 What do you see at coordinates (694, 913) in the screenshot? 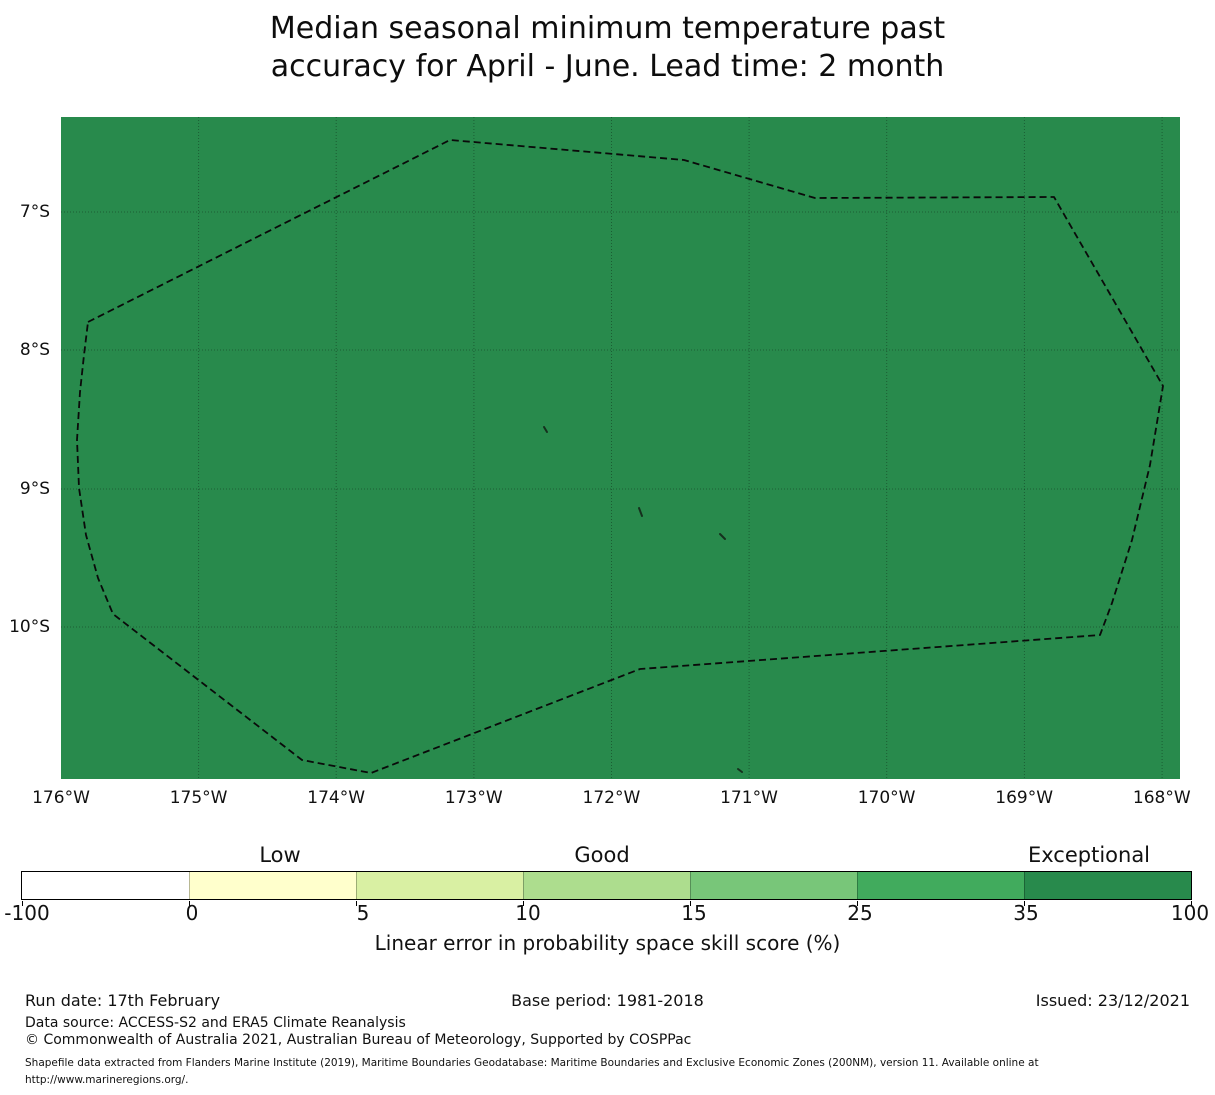
I see `colorbar-tick-label: 15` at bounding box center [694, 913].